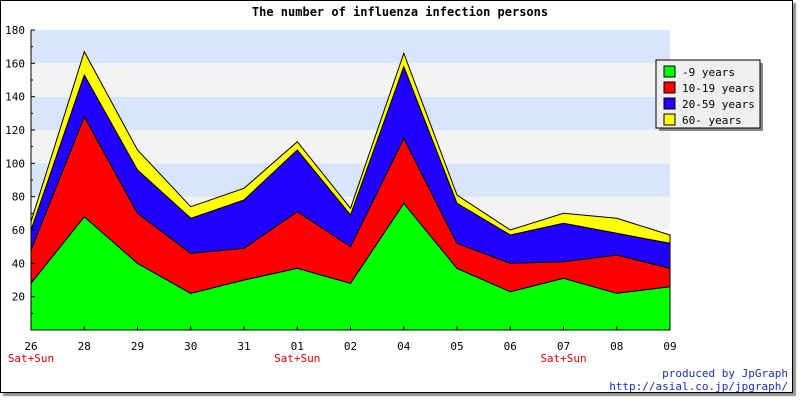  What do you see at coordinates (137, 346) in the screenshot?
I see `x-tick-label: 29` at bounding box center [137, 346].